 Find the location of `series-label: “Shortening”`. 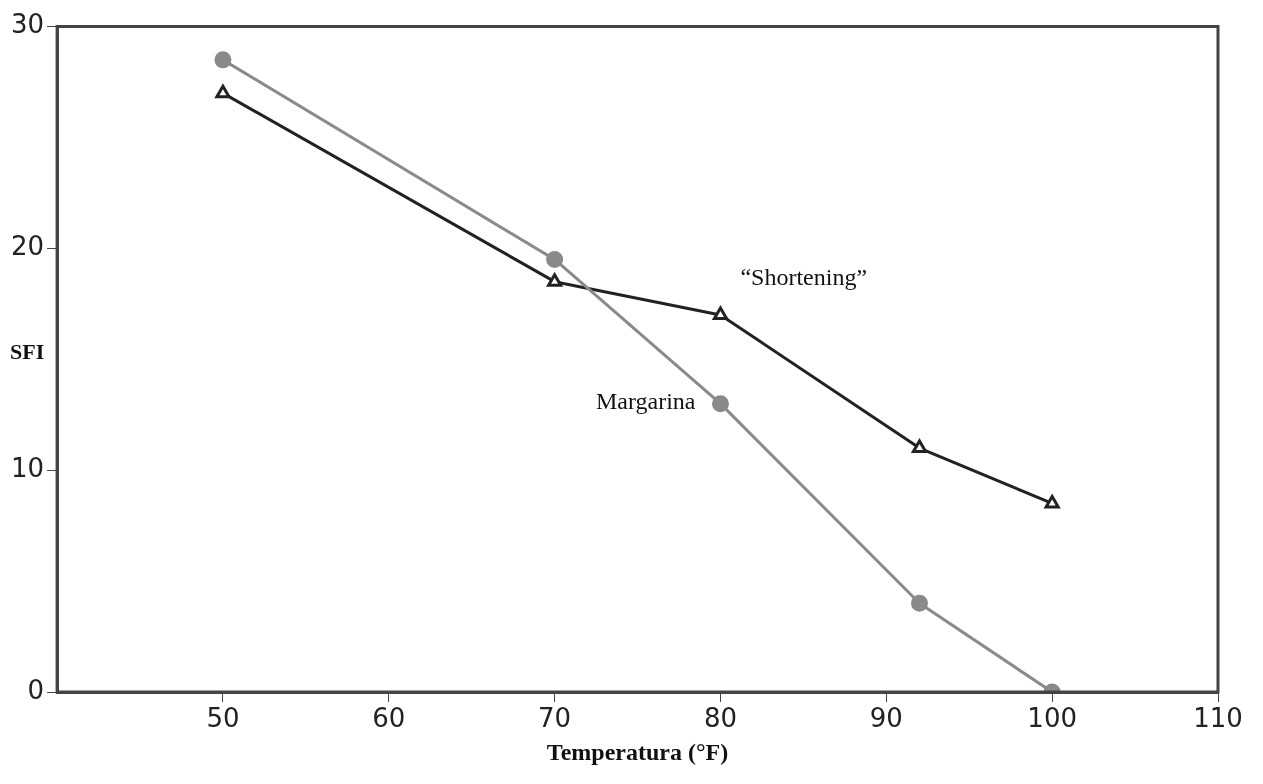

series-label: “Shortening” is located at coordinates (804, 276).